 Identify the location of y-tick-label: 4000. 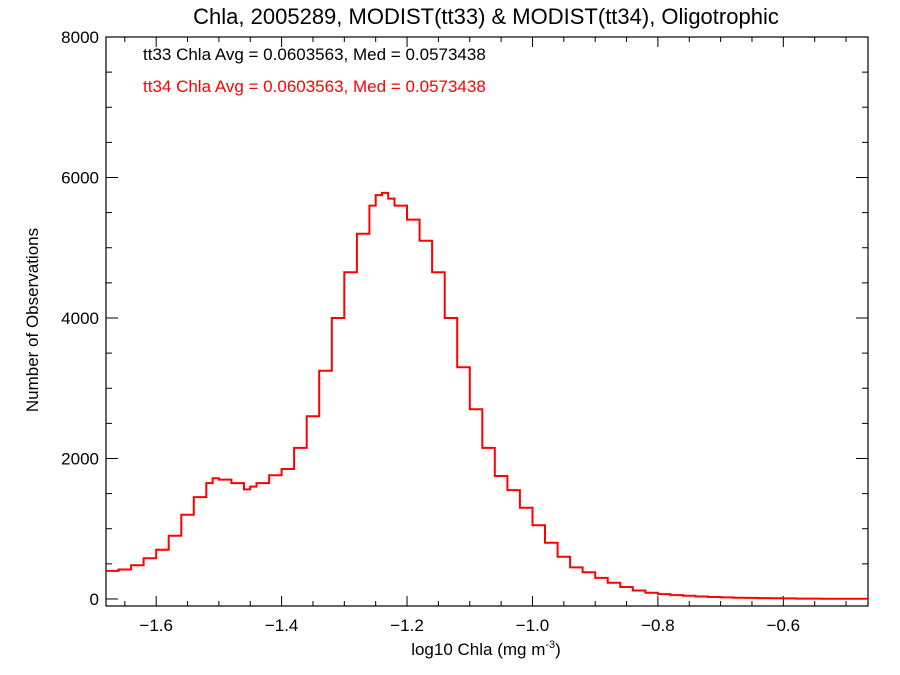
(80, 318).